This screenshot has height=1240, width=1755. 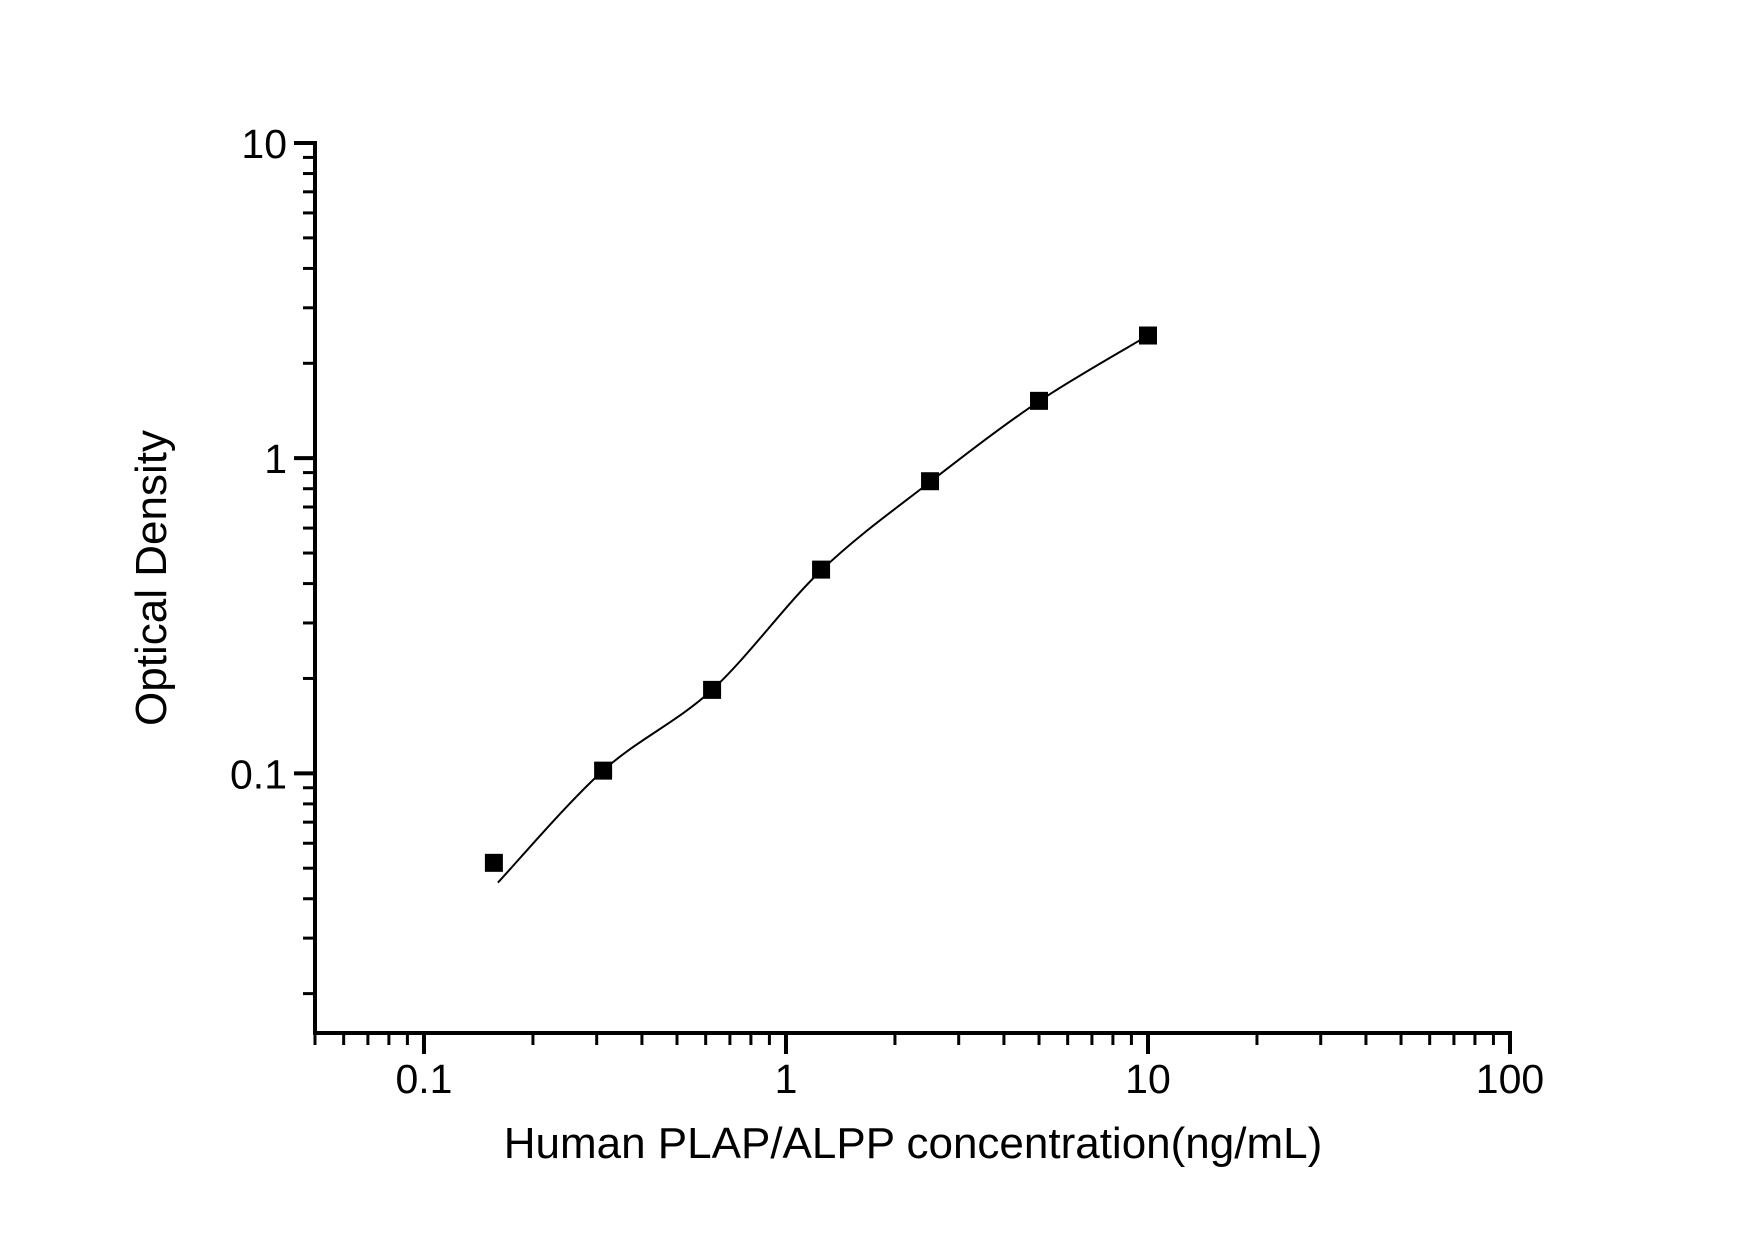 What do you see at coordinates (275, 459) in the screenshot?
I see `y-tick-label: 1` at bounding box center [275, 459].